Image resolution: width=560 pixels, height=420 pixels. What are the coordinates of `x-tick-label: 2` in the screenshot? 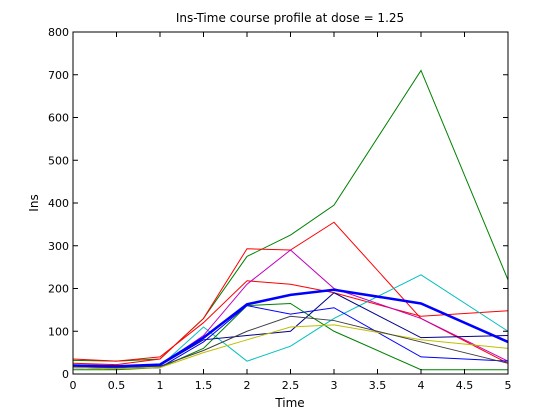 It's located at (247, 385).